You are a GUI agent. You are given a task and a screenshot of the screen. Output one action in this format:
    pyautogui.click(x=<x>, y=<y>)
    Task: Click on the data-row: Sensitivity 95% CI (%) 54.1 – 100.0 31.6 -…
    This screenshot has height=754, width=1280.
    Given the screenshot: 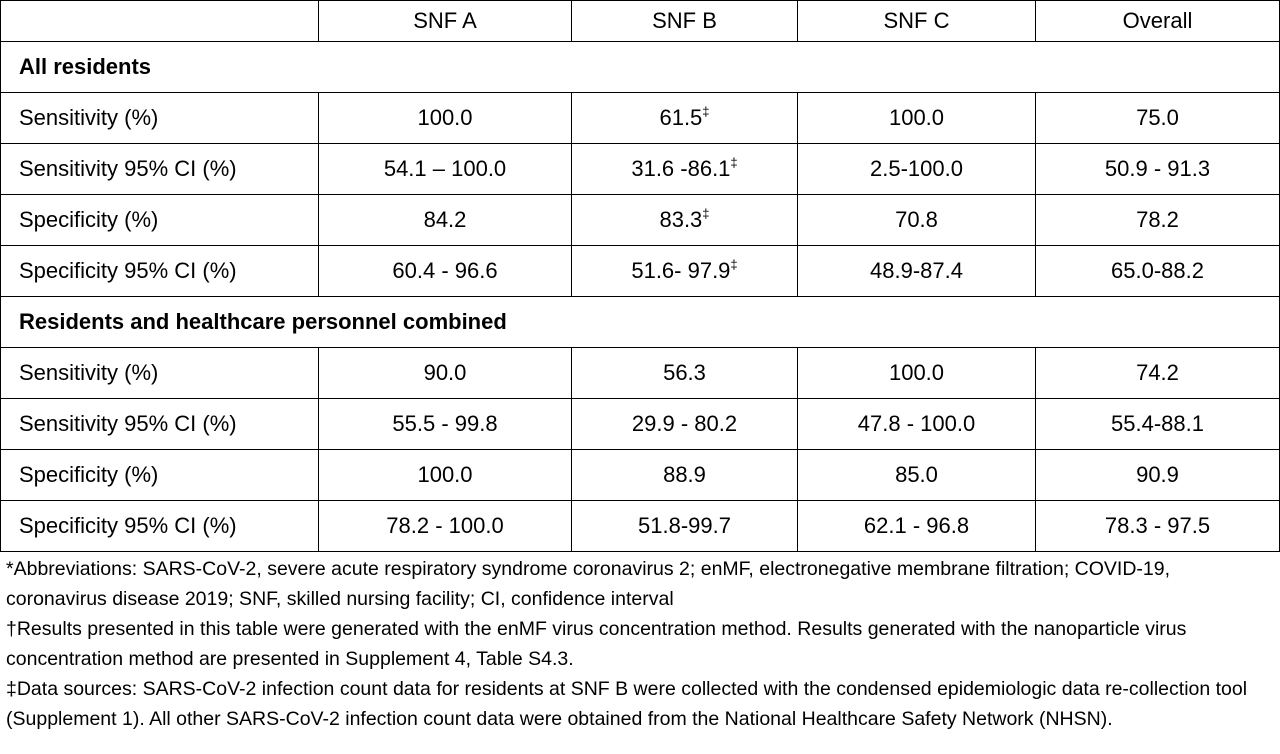 What is the action you would take?
    pyautogui.click(x=640, y=169)
    